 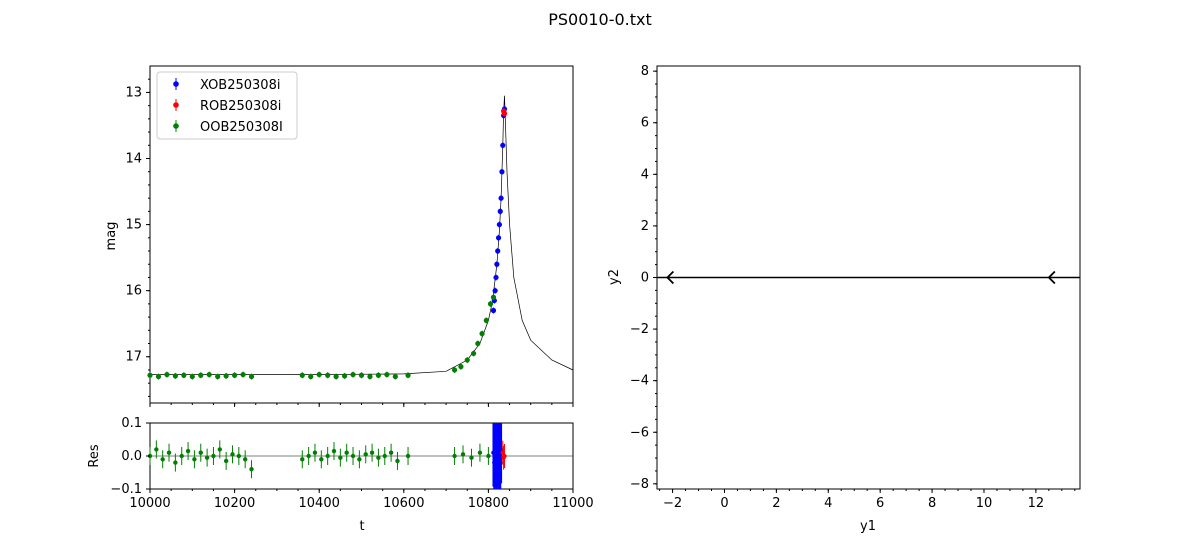 What do you see at coordinates (361, 526) in the screenshot?
I see `residuals-xlabel: t` at bounding box center [361, 526].